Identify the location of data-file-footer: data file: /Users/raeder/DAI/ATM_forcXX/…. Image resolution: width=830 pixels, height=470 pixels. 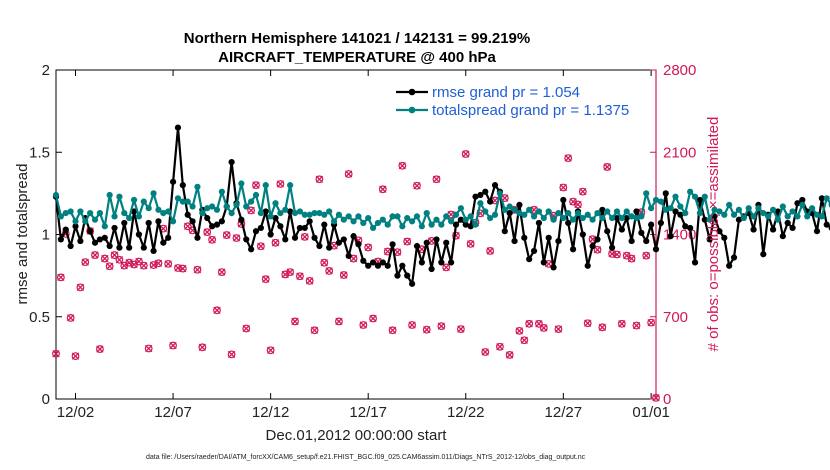
(366, 457).